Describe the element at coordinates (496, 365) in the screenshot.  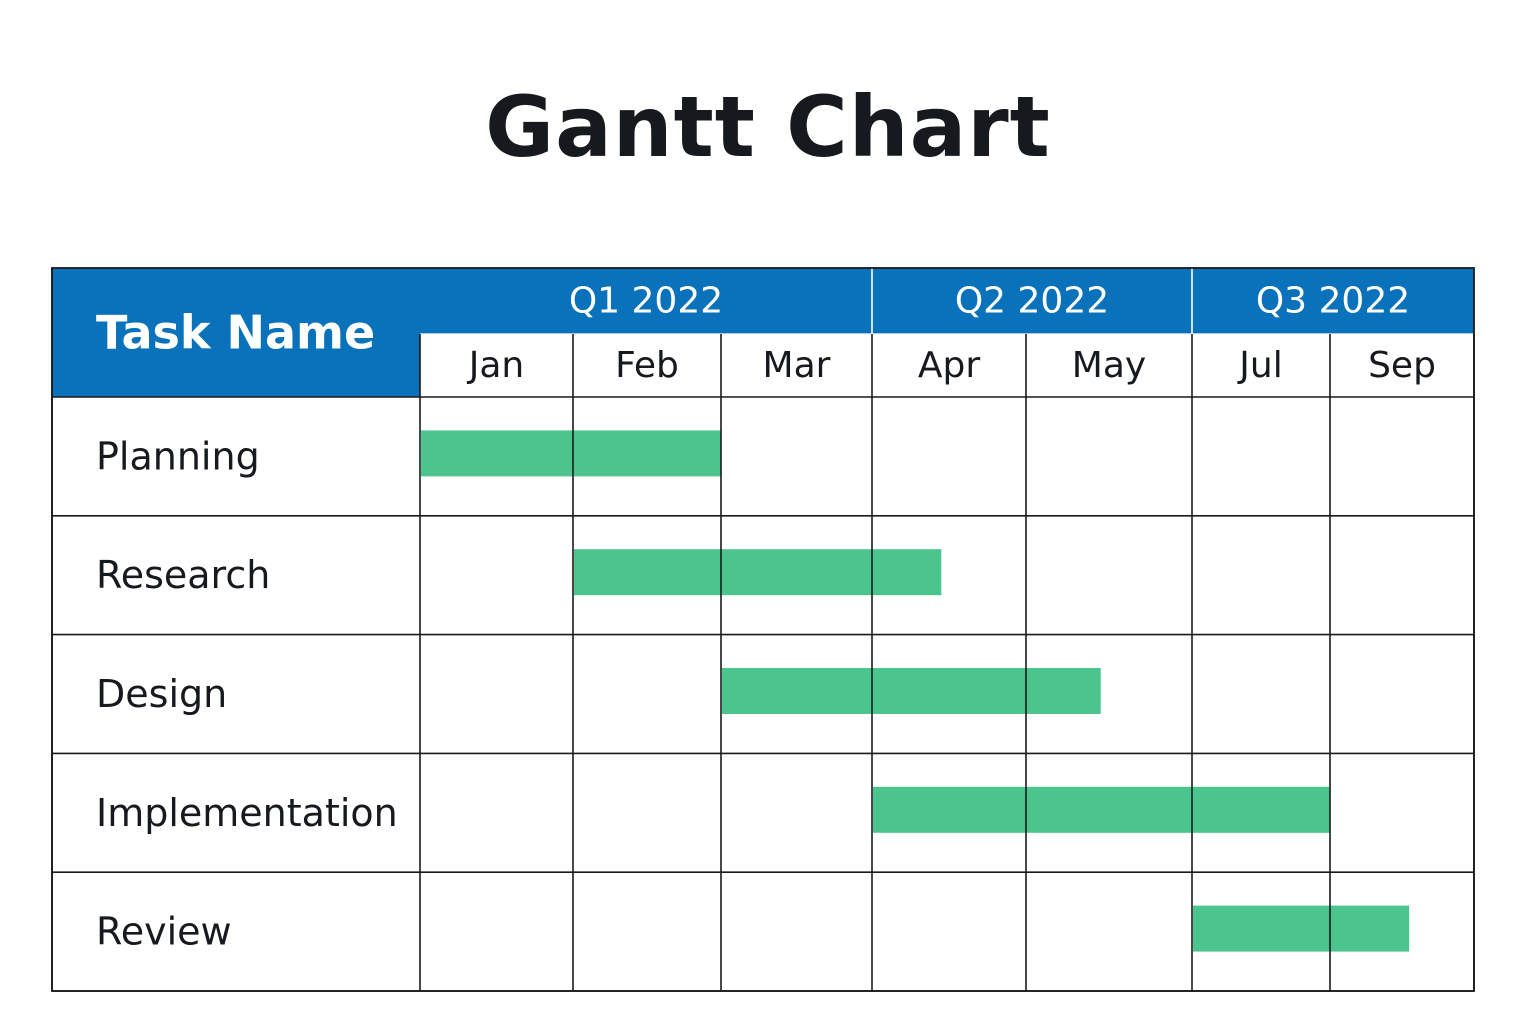
I see `month-label: Jan` at that location.